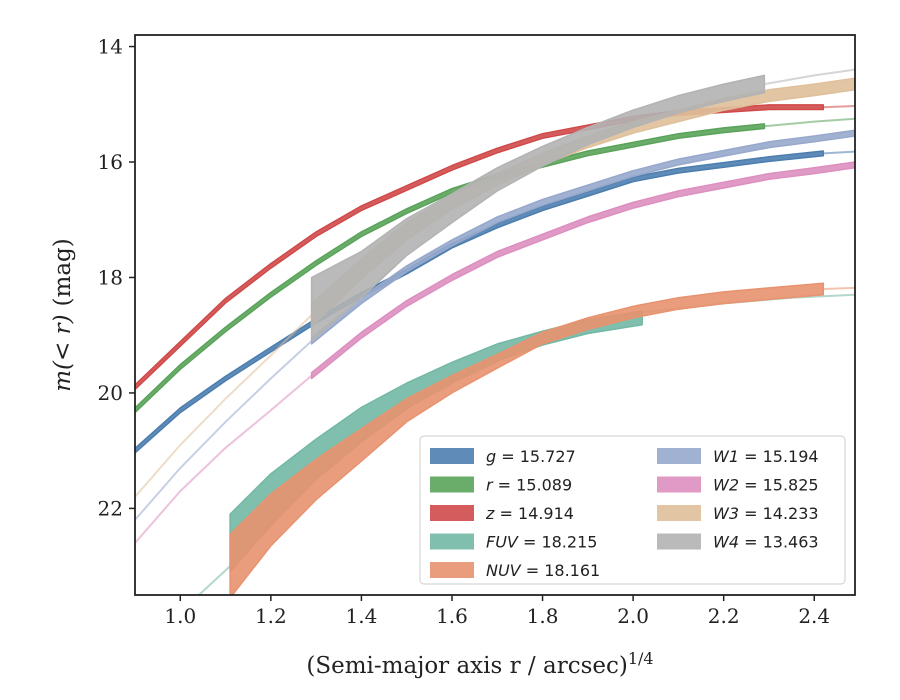 The height and width of the screenshot is (700, 900). Describe the element at coordinates (110, 47) in the screenshot. I see `y-tick-label: 14` at that location.